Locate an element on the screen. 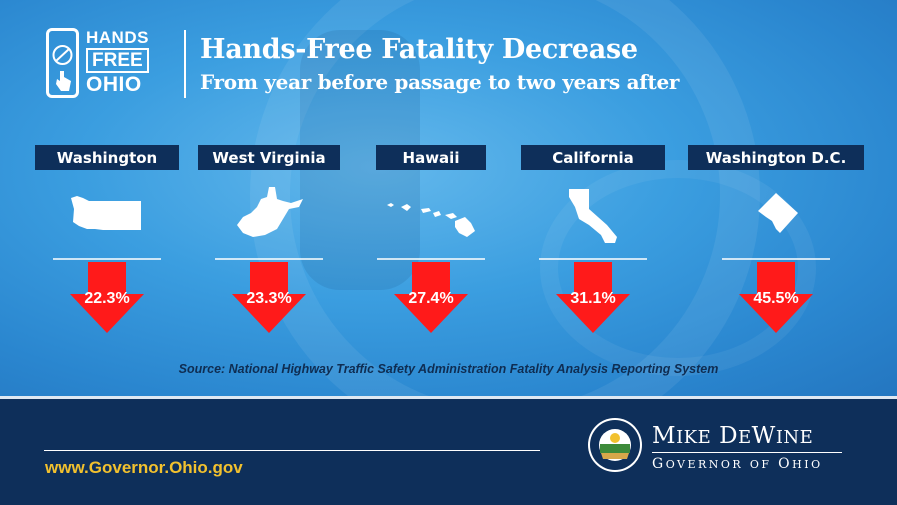  phone-icon is located at coordinates (62, 63).